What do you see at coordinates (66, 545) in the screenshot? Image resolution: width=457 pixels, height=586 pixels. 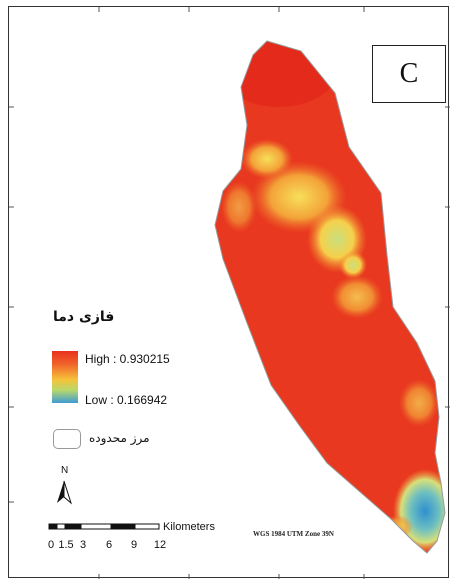 I see `scale-tick-label: 1.5` at bounding box center [66, 545].